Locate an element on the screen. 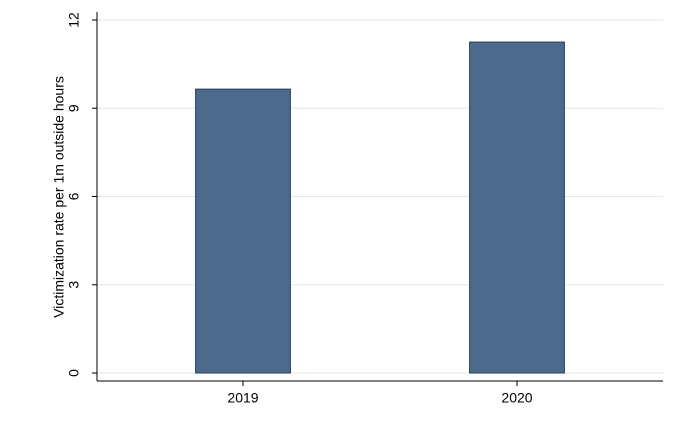 The height and width of the screenshot is (438, 680). x-tick-label: 2020 is located at coordinates (516, 398).